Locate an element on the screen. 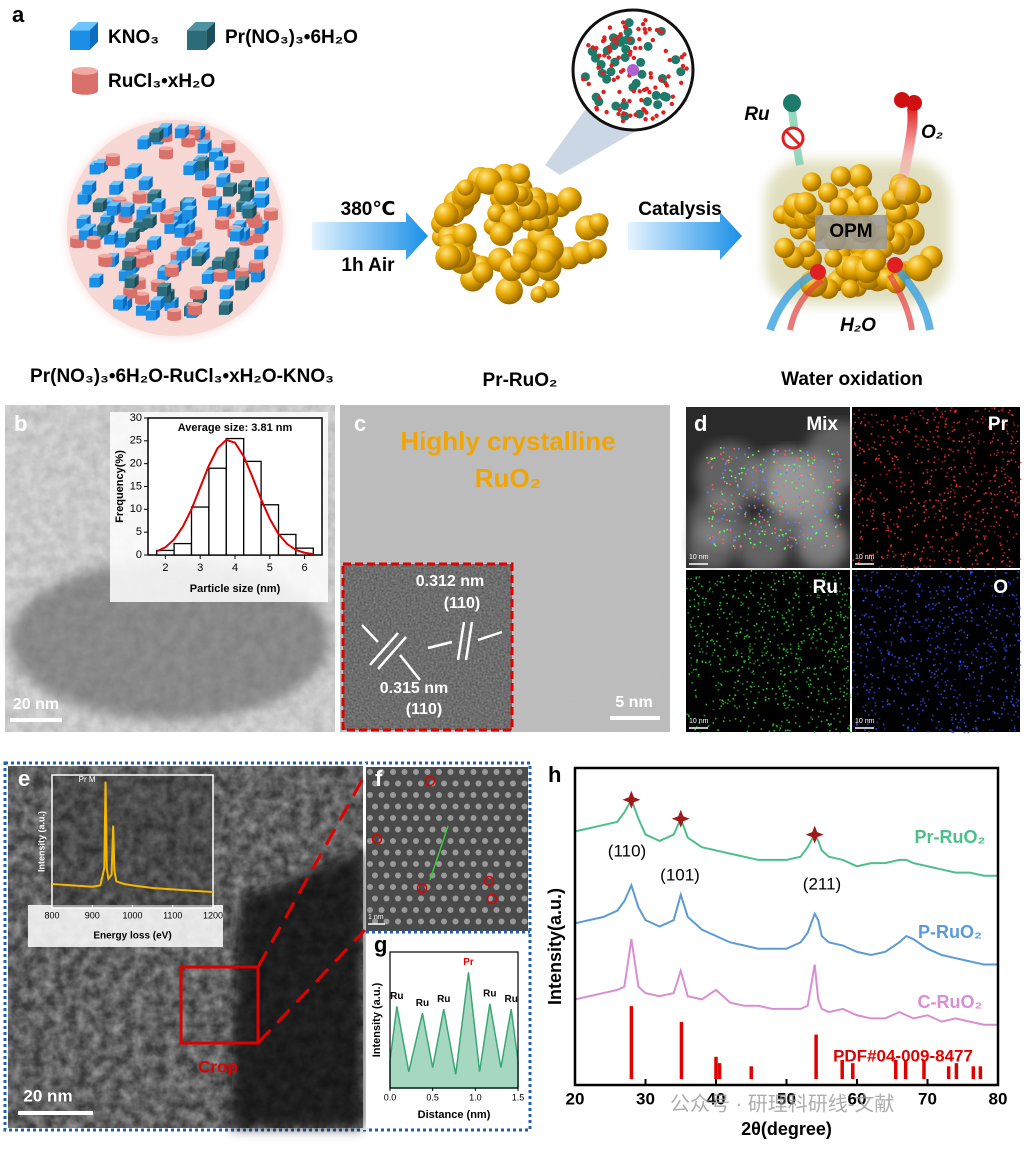 The height and width of the screenshot is (1150, 1026). crop-link is located at coordinates (311, 986).